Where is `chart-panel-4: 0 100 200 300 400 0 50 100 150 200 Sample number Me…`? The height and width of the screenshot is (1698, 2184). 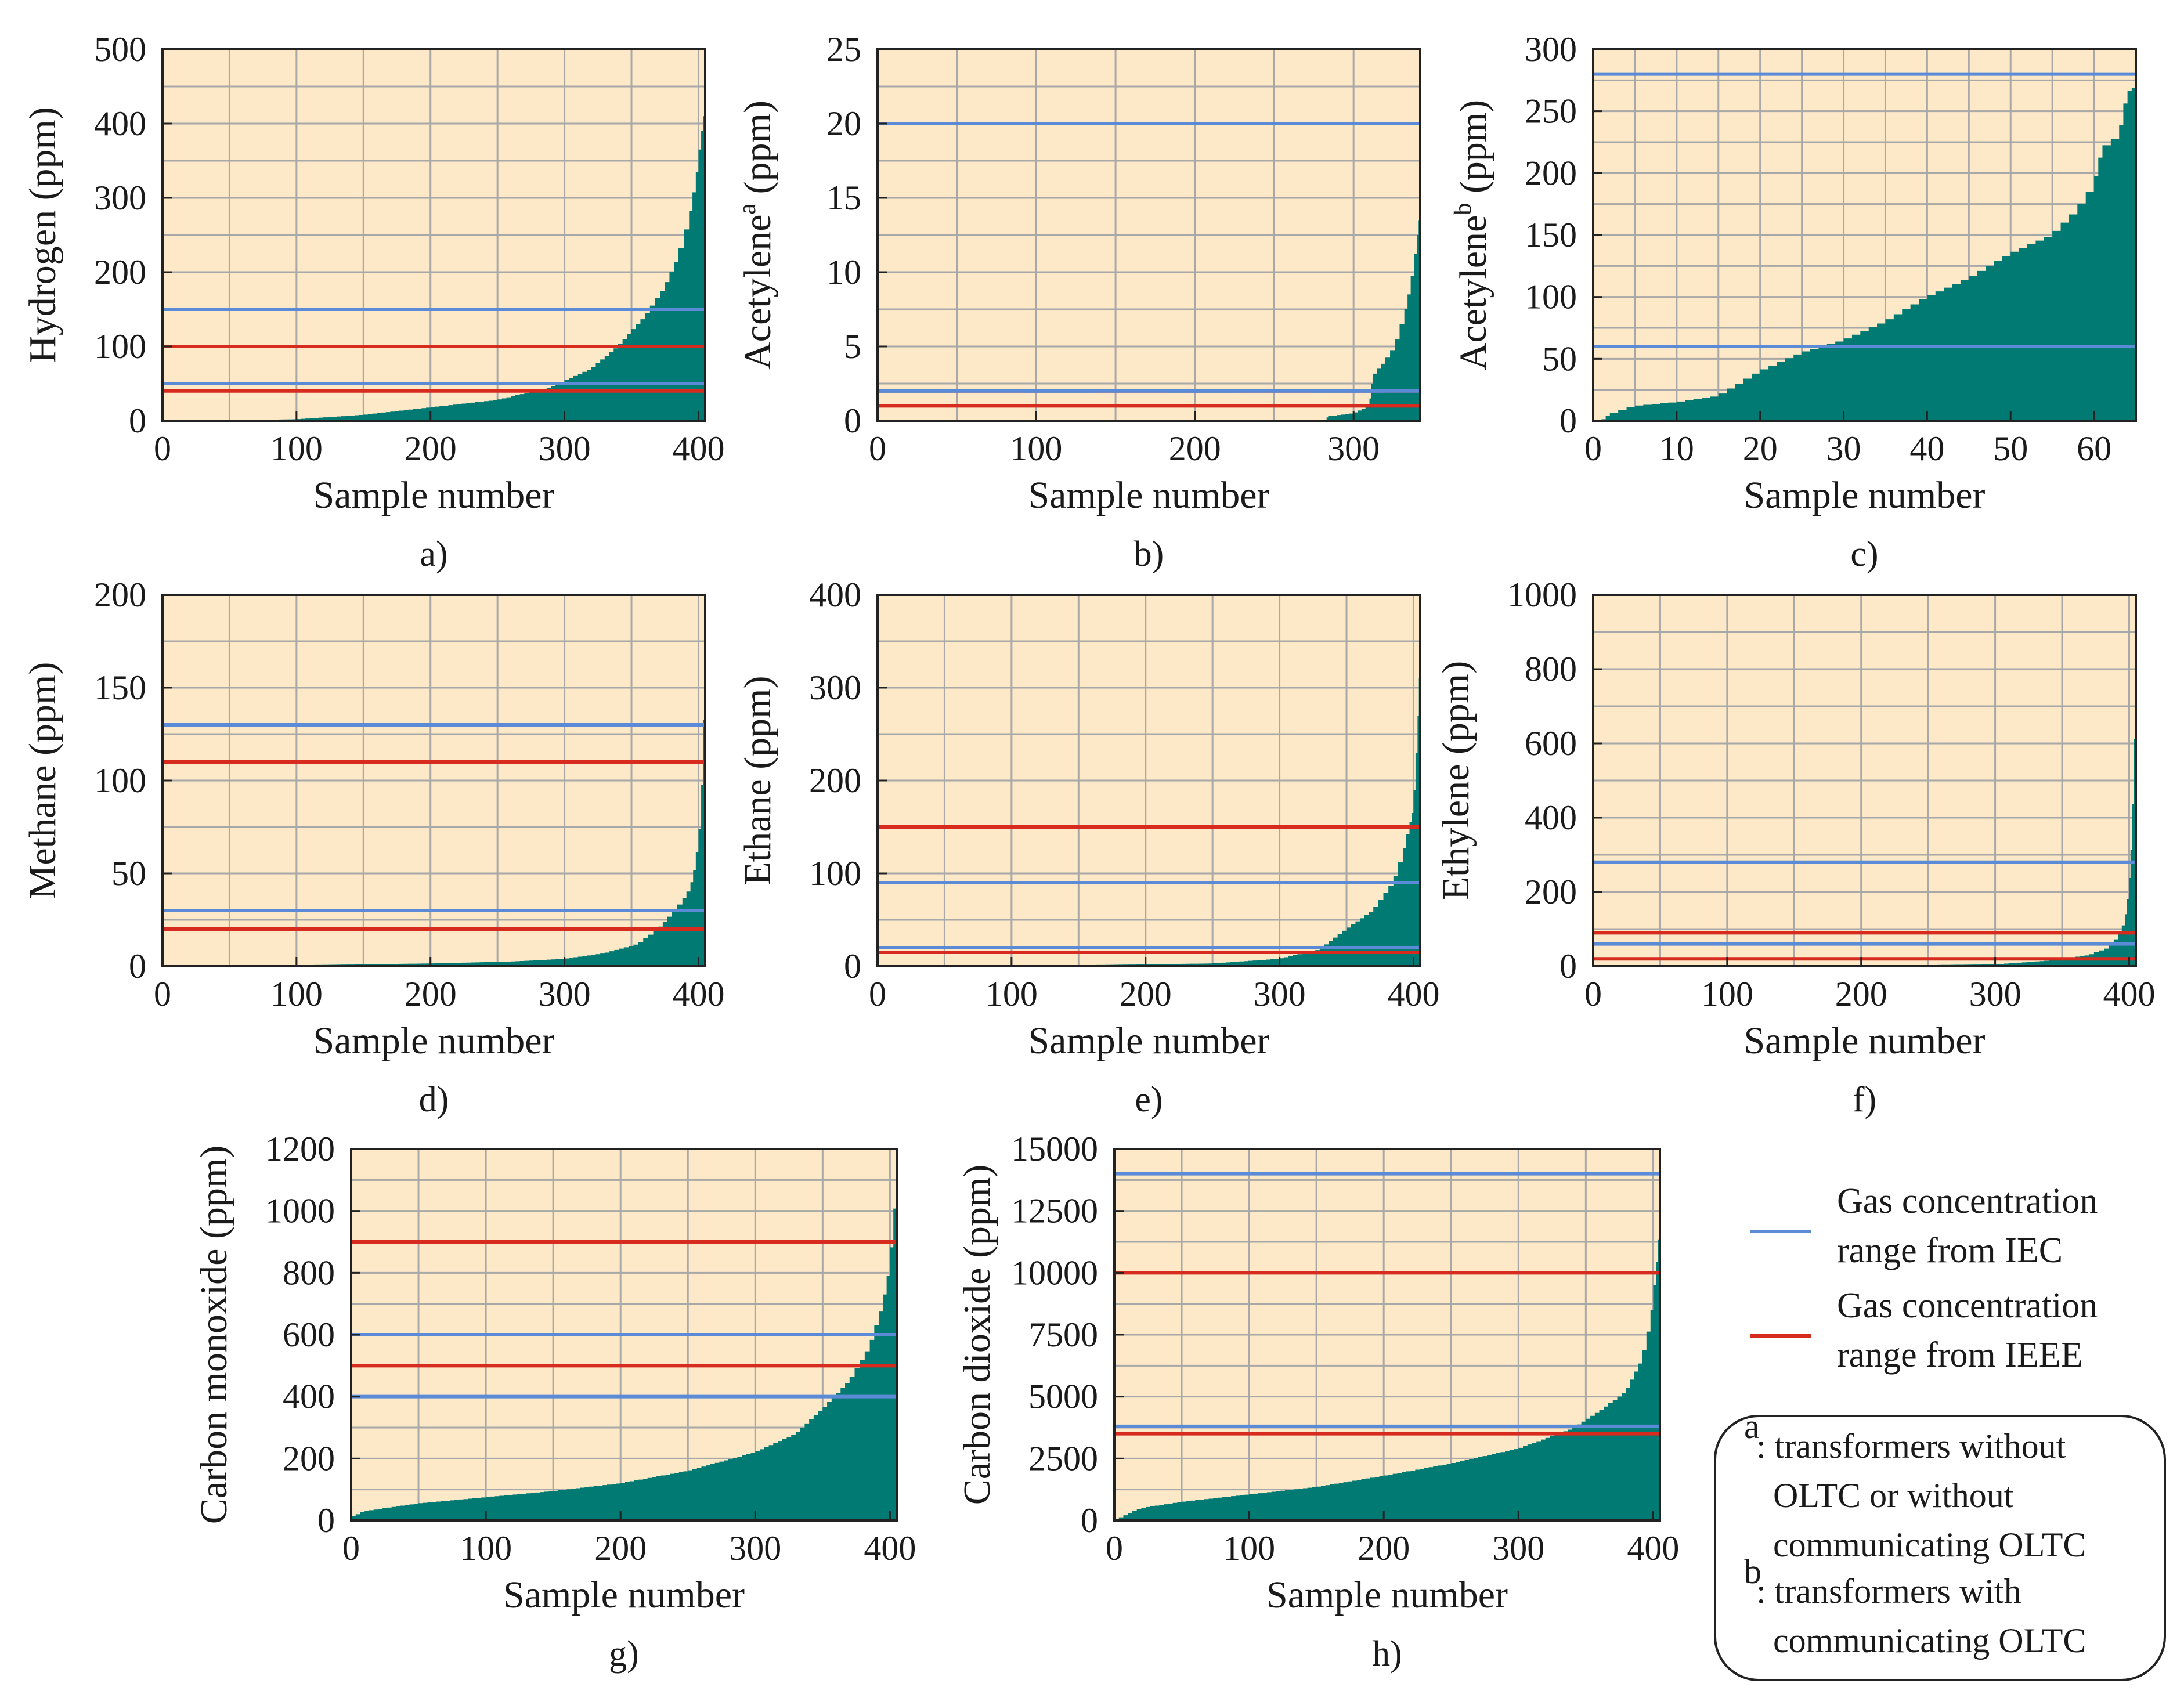
chart-panel-4: 0 100 200 300 400 0 50 100 150 200 Sample number Me… is located at coordinates (372, 847).